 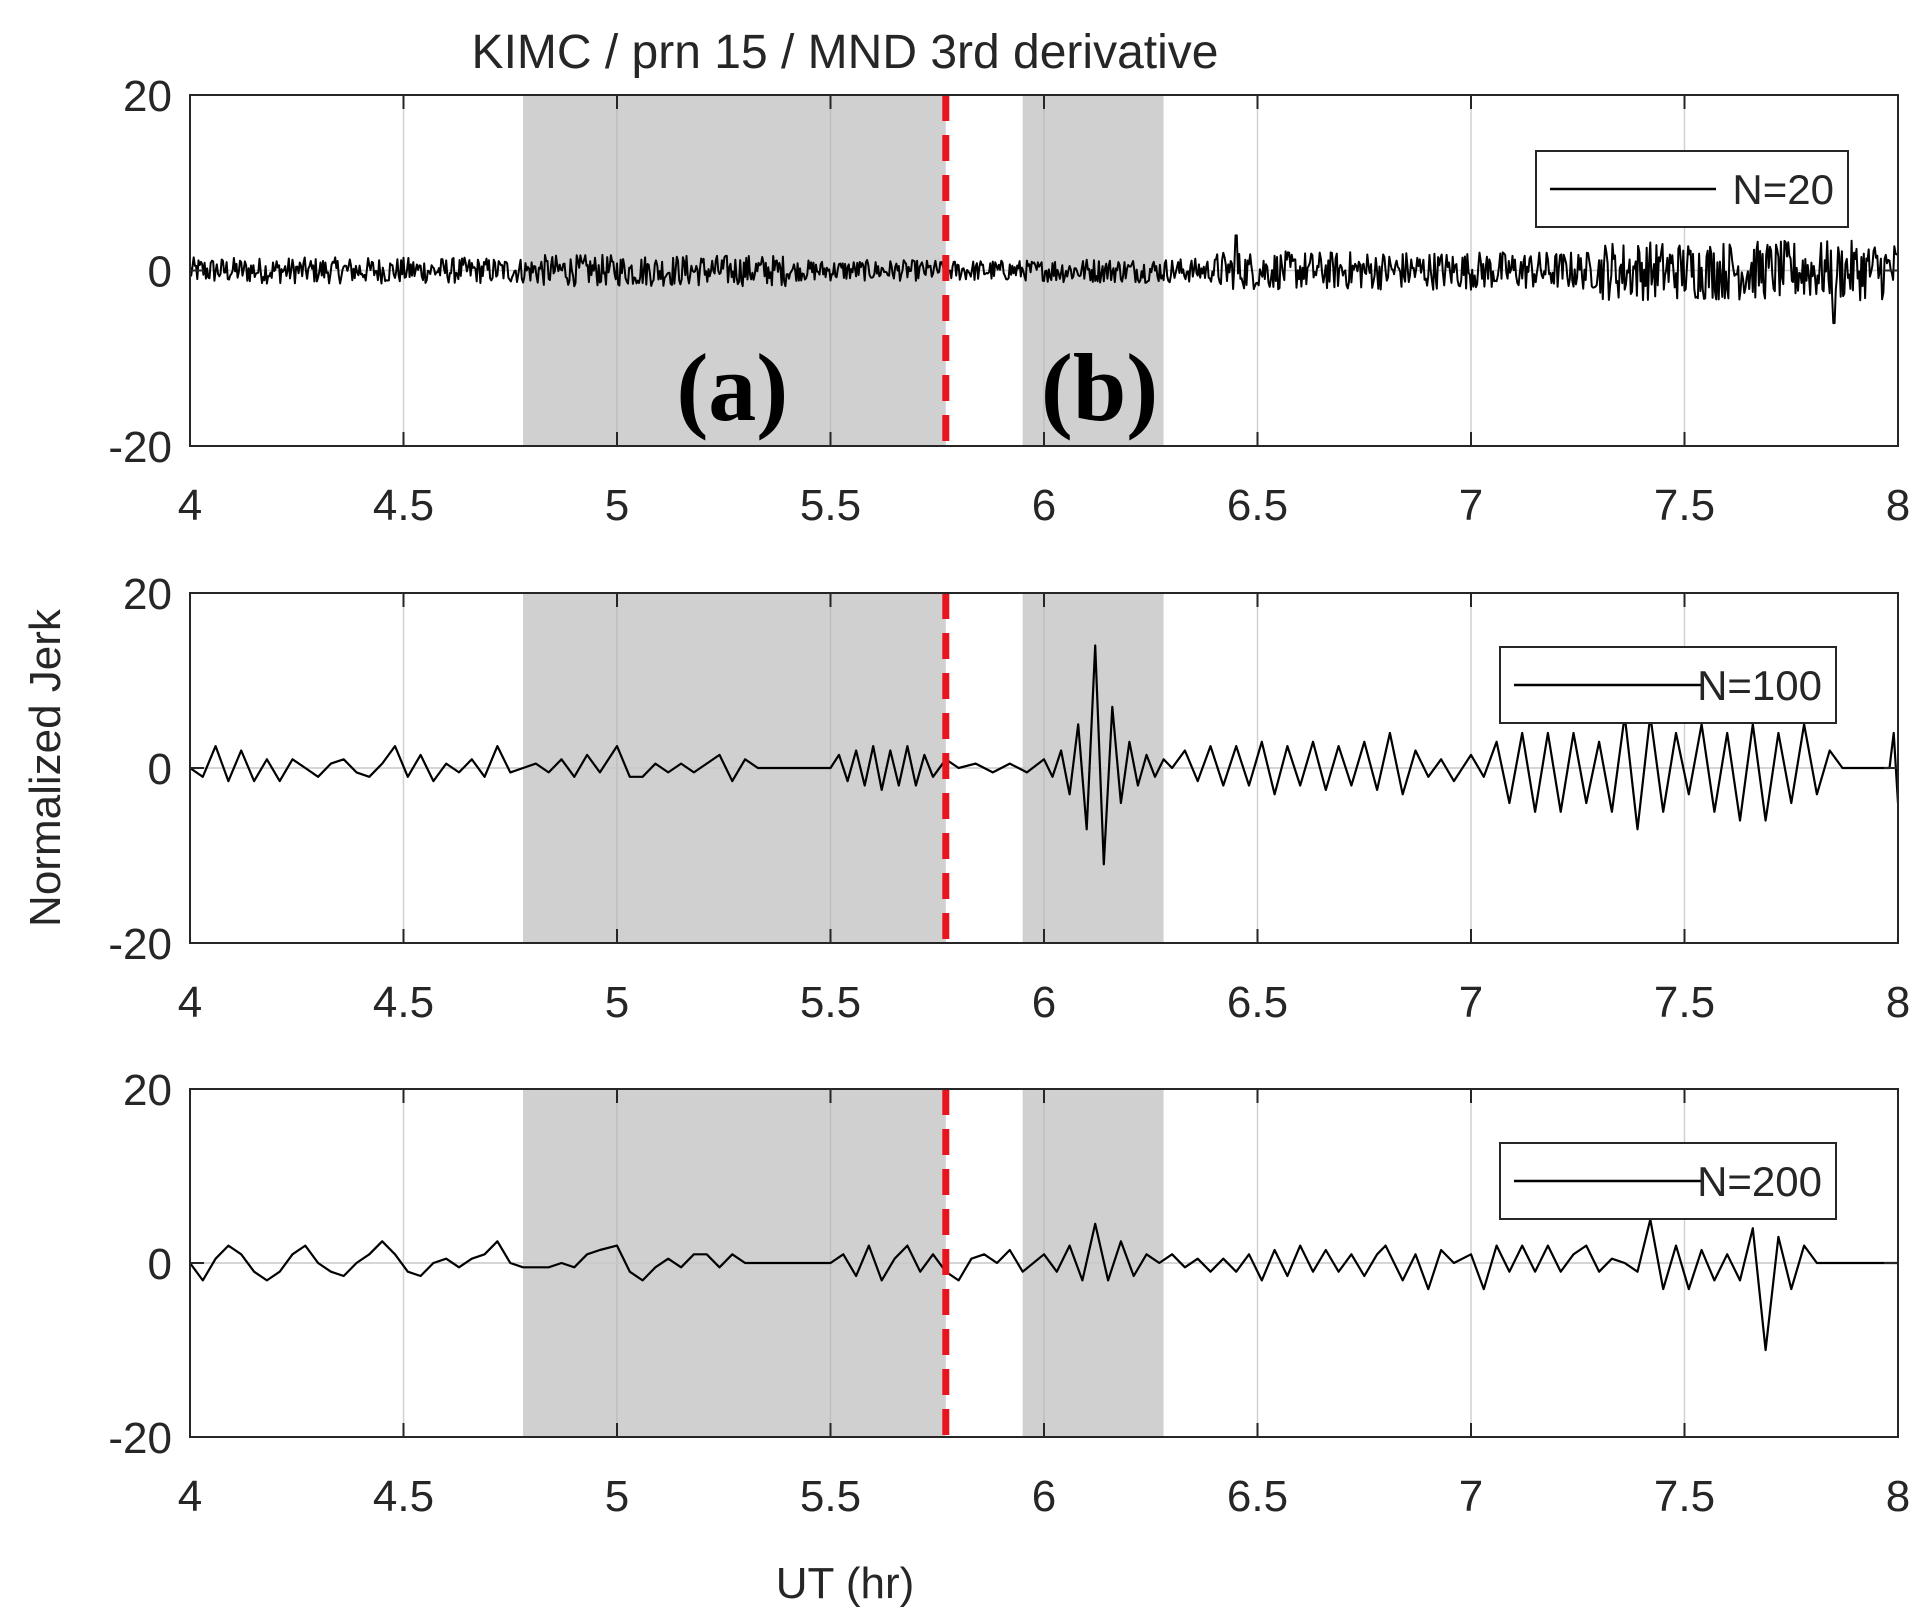 I want to click on legend: N=200, so click(x=1668, y=1181).